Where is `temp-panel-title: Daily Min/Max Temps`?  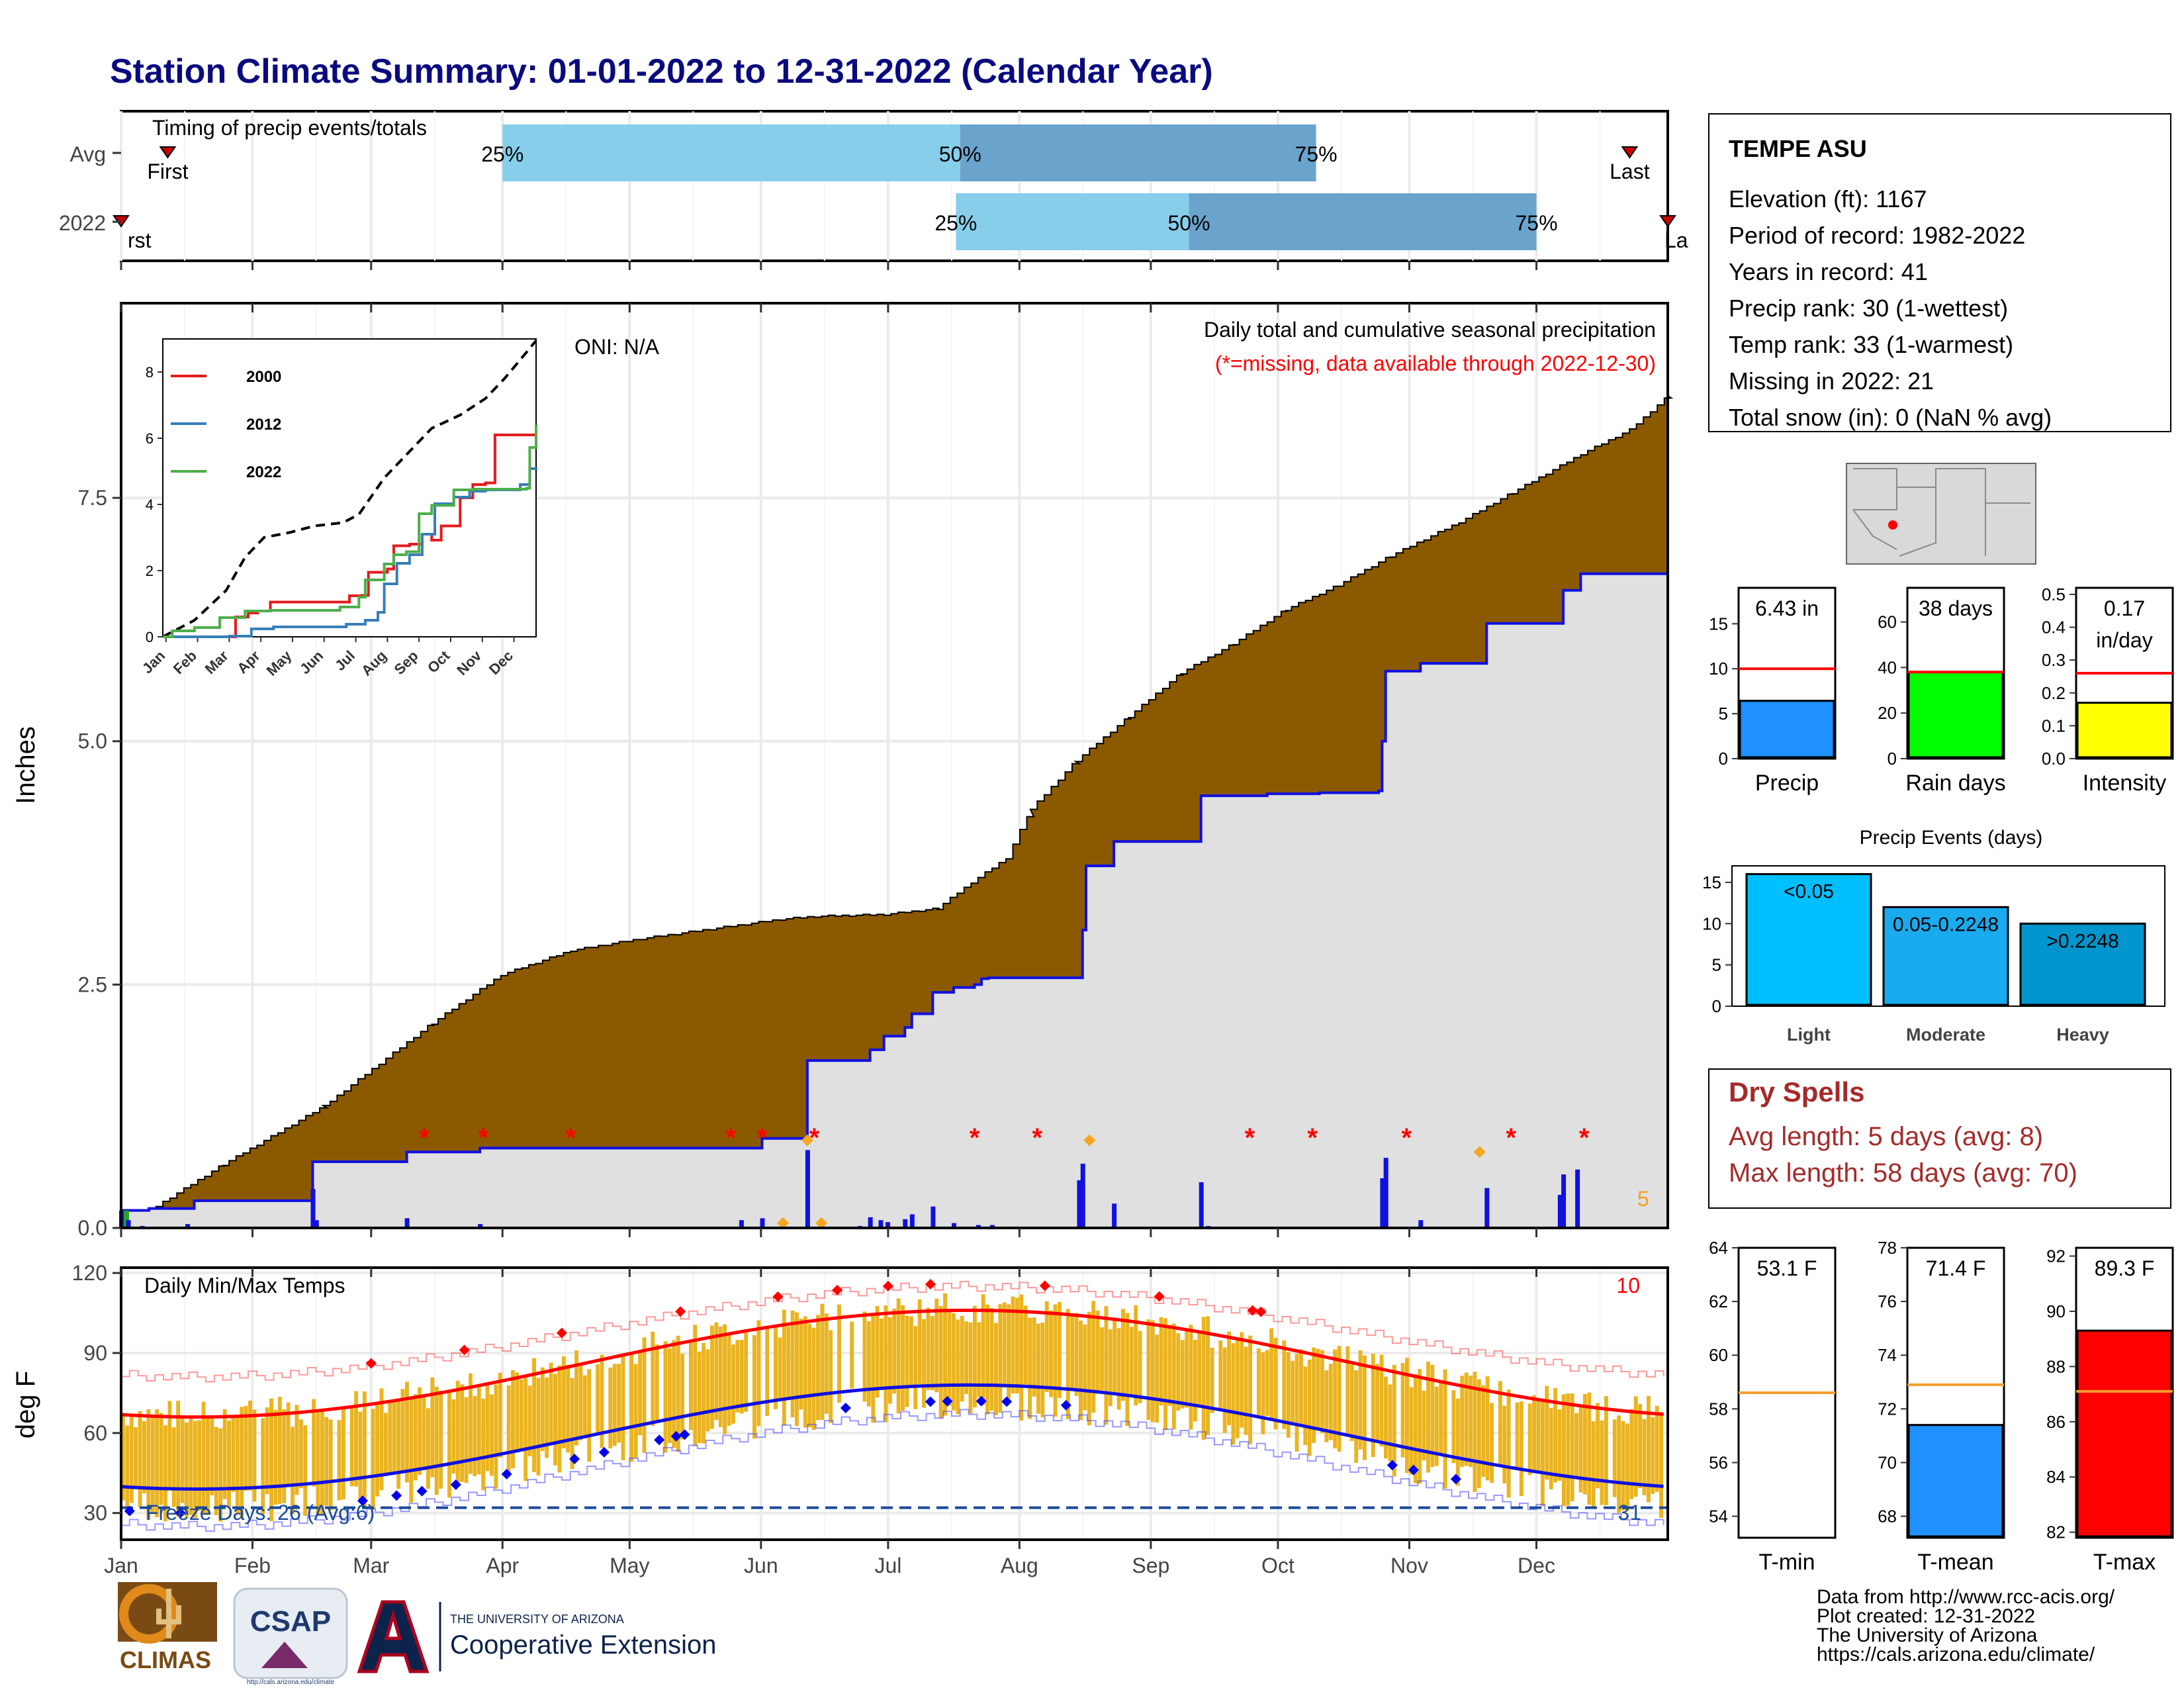
temp-panel-title: Daily Min/Max Temps is located at coordinates (245, 1285).